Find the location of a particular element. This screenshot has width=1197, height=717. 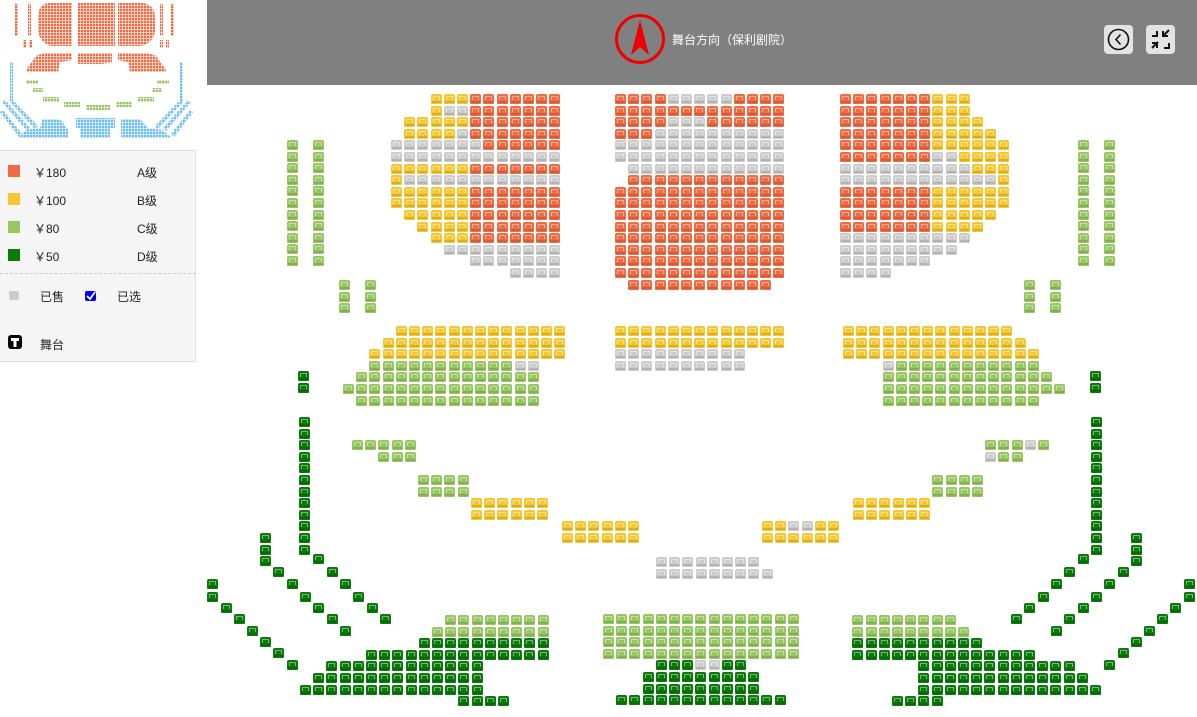

back-button is located at coordinates (1118, 39).